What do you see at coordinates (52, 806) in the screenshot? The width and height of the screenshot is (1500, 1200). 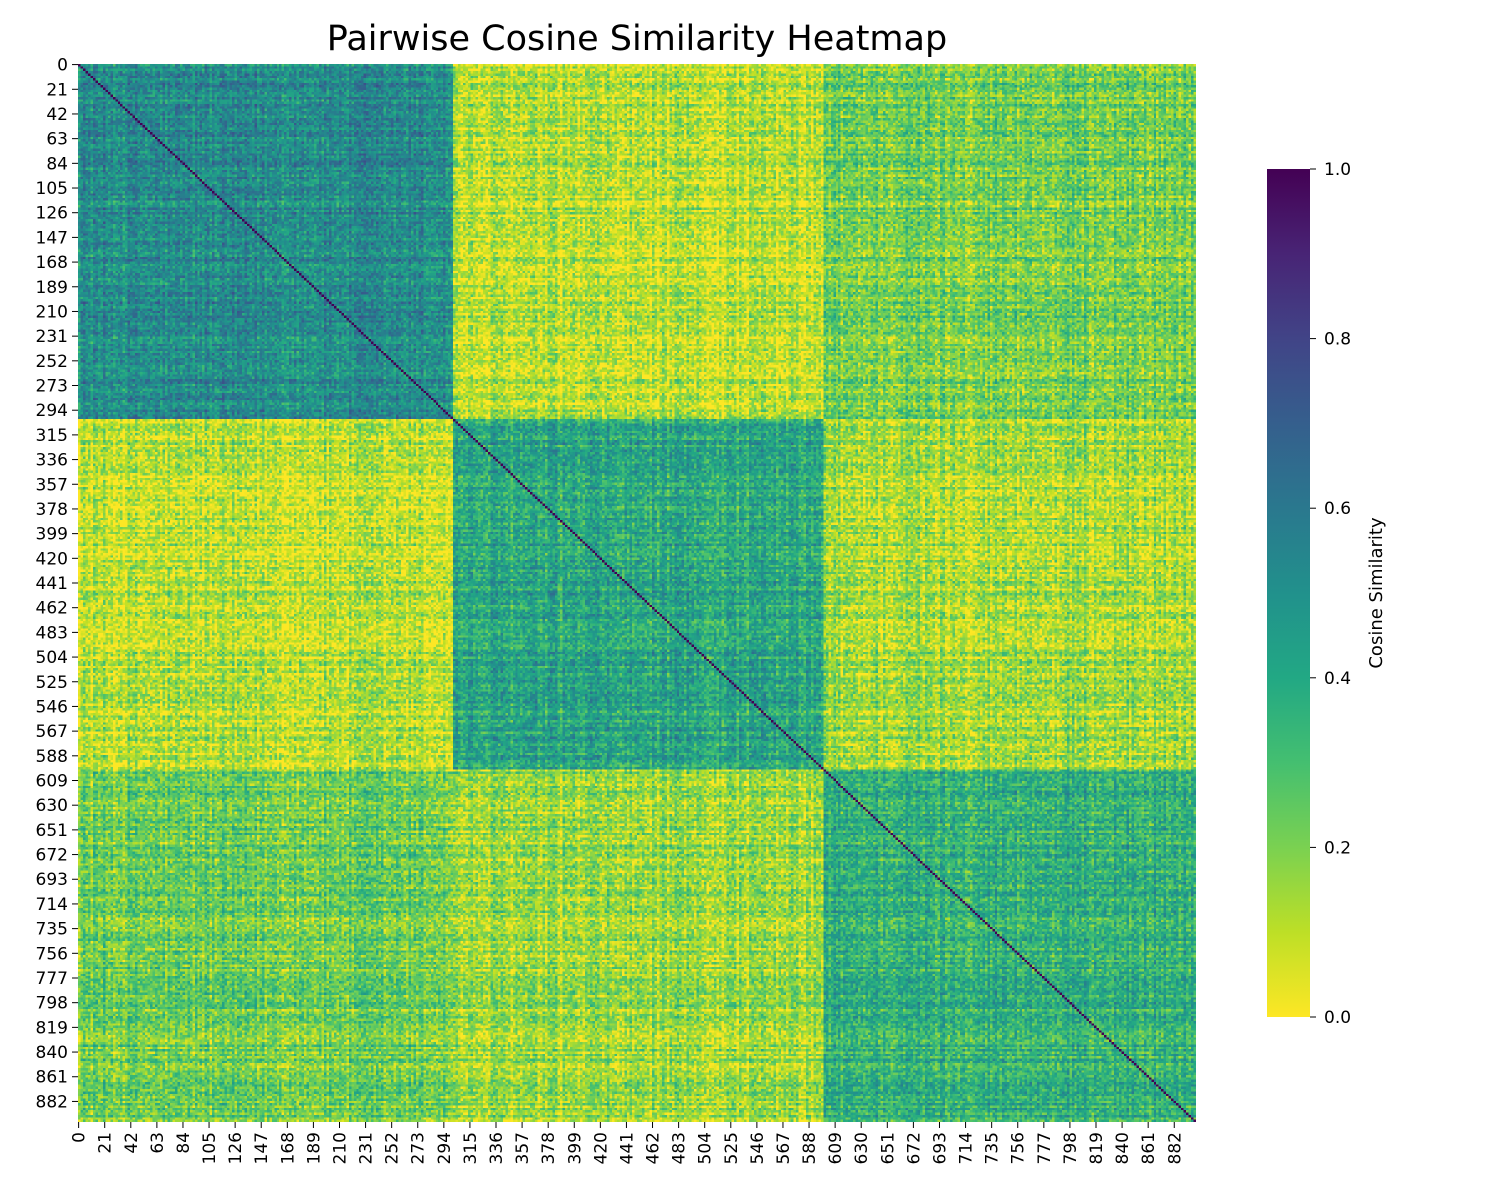 I see `y-tick-label: 630` at bounding box center [52, 806].